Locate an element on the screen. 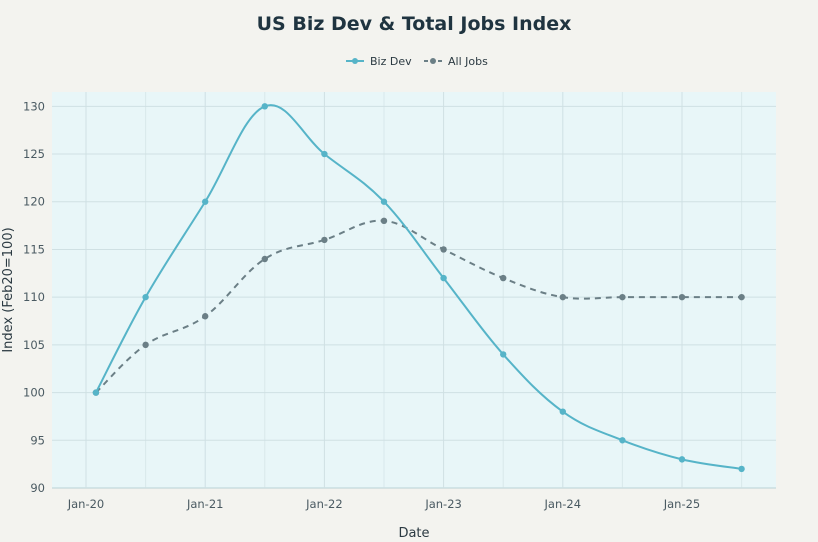 Image resolution: width=818 pixels, height=542 pixels. legend-label: All Jobs is located at coordinates (468, 61).